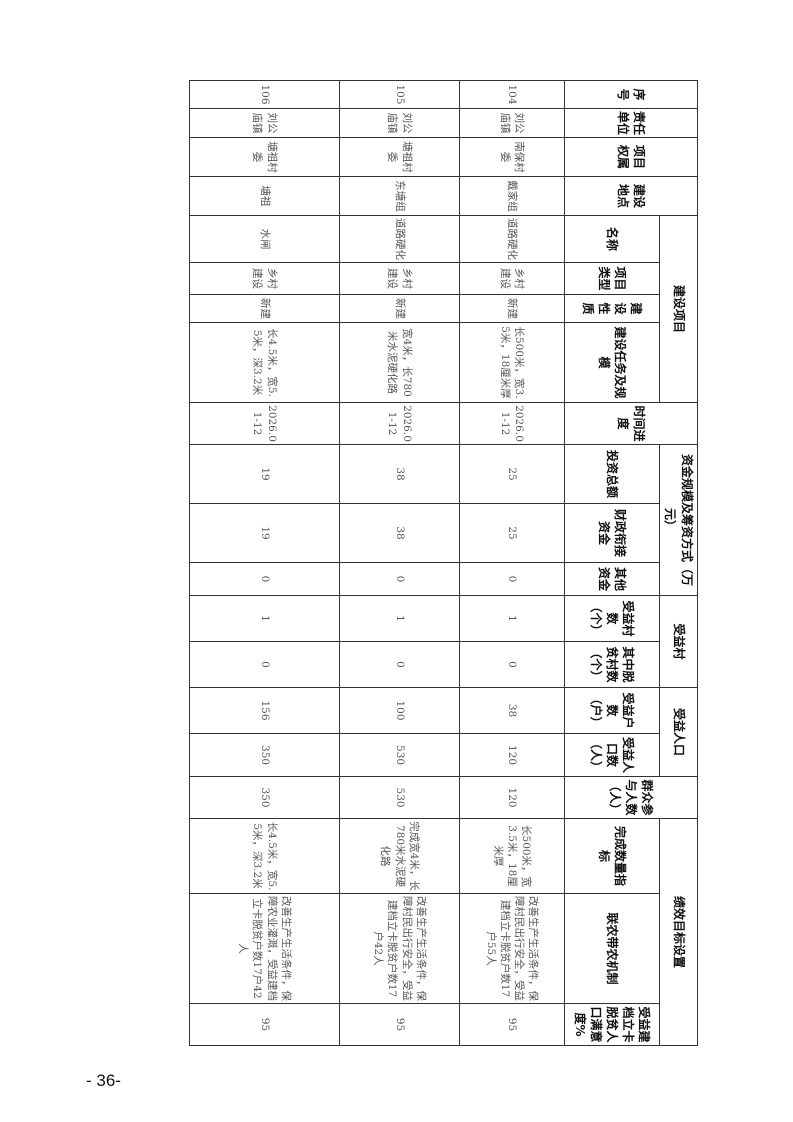 Image resolution: width=793 pixels, height=1122 pixels. Describe the element at coordinates (512, 94) in the screenshot. I see `cell-seq: 104` at that location.